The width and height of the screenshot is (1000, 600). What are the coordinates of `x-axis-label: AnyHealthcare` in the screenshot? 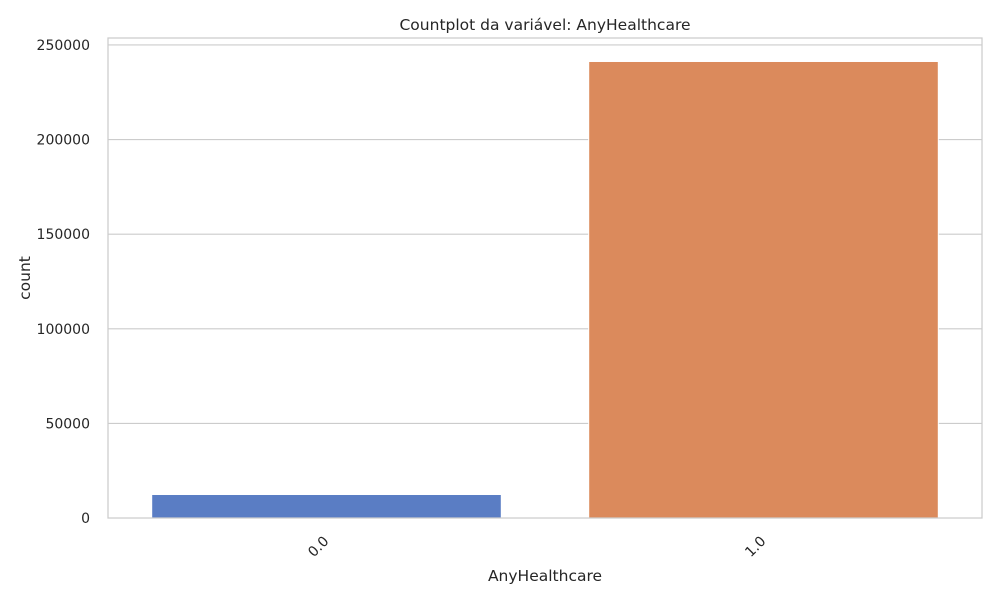 It's located at (545, 576).